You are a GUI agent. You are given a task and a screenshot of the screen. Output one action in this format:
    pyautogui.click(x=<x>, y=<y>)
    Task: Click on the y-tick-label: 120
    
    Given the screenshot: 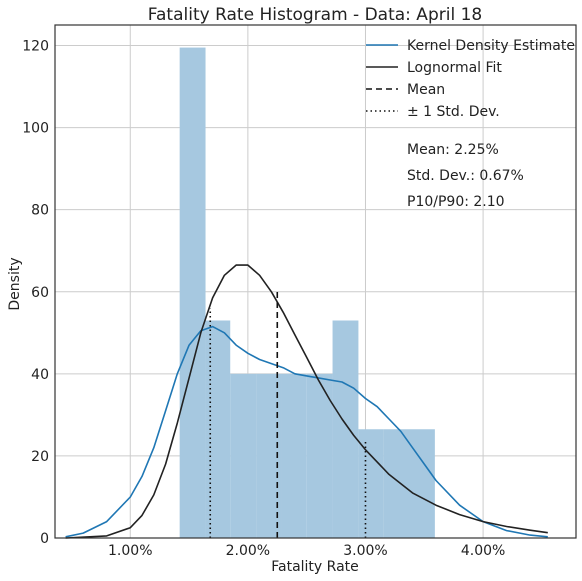 What is the action you would take?
    pyautogui.click(x=35, y=47)
    